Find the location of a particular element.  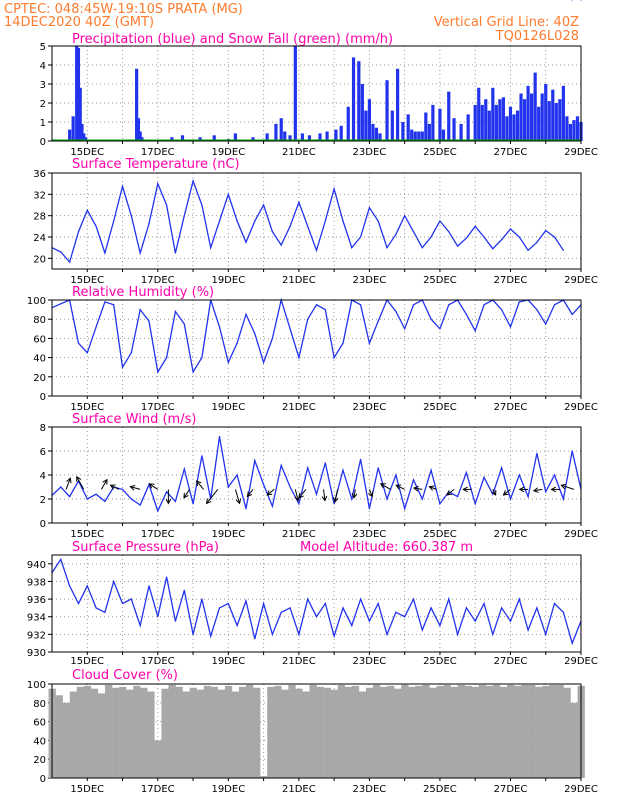

cloud-title: Cloud Cover (%) is located at coordinates (125, 675).